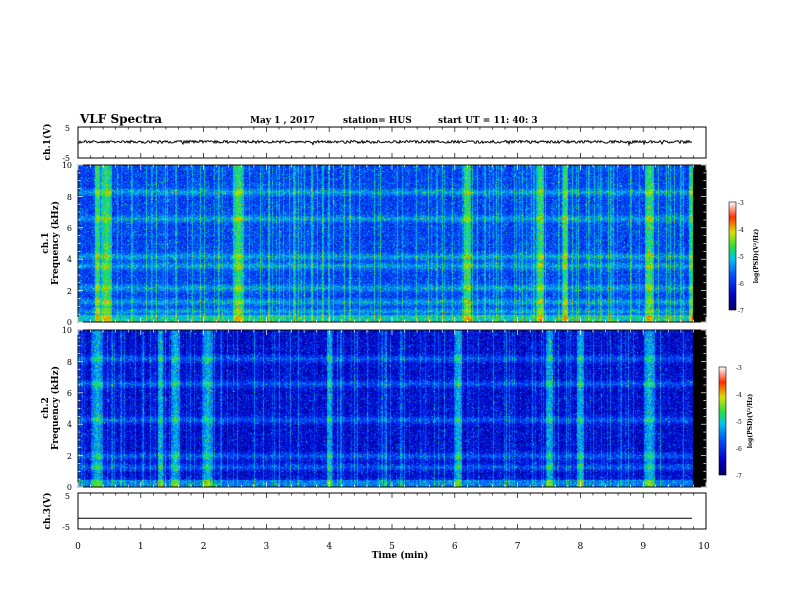 The image size is (792, 616). What do you see at coordinates (55, 408) in the screenshot?
I see `ch2-spectrogram-ylabel-frequency: Frequency (kHz)` at bounding box center [55, 408].